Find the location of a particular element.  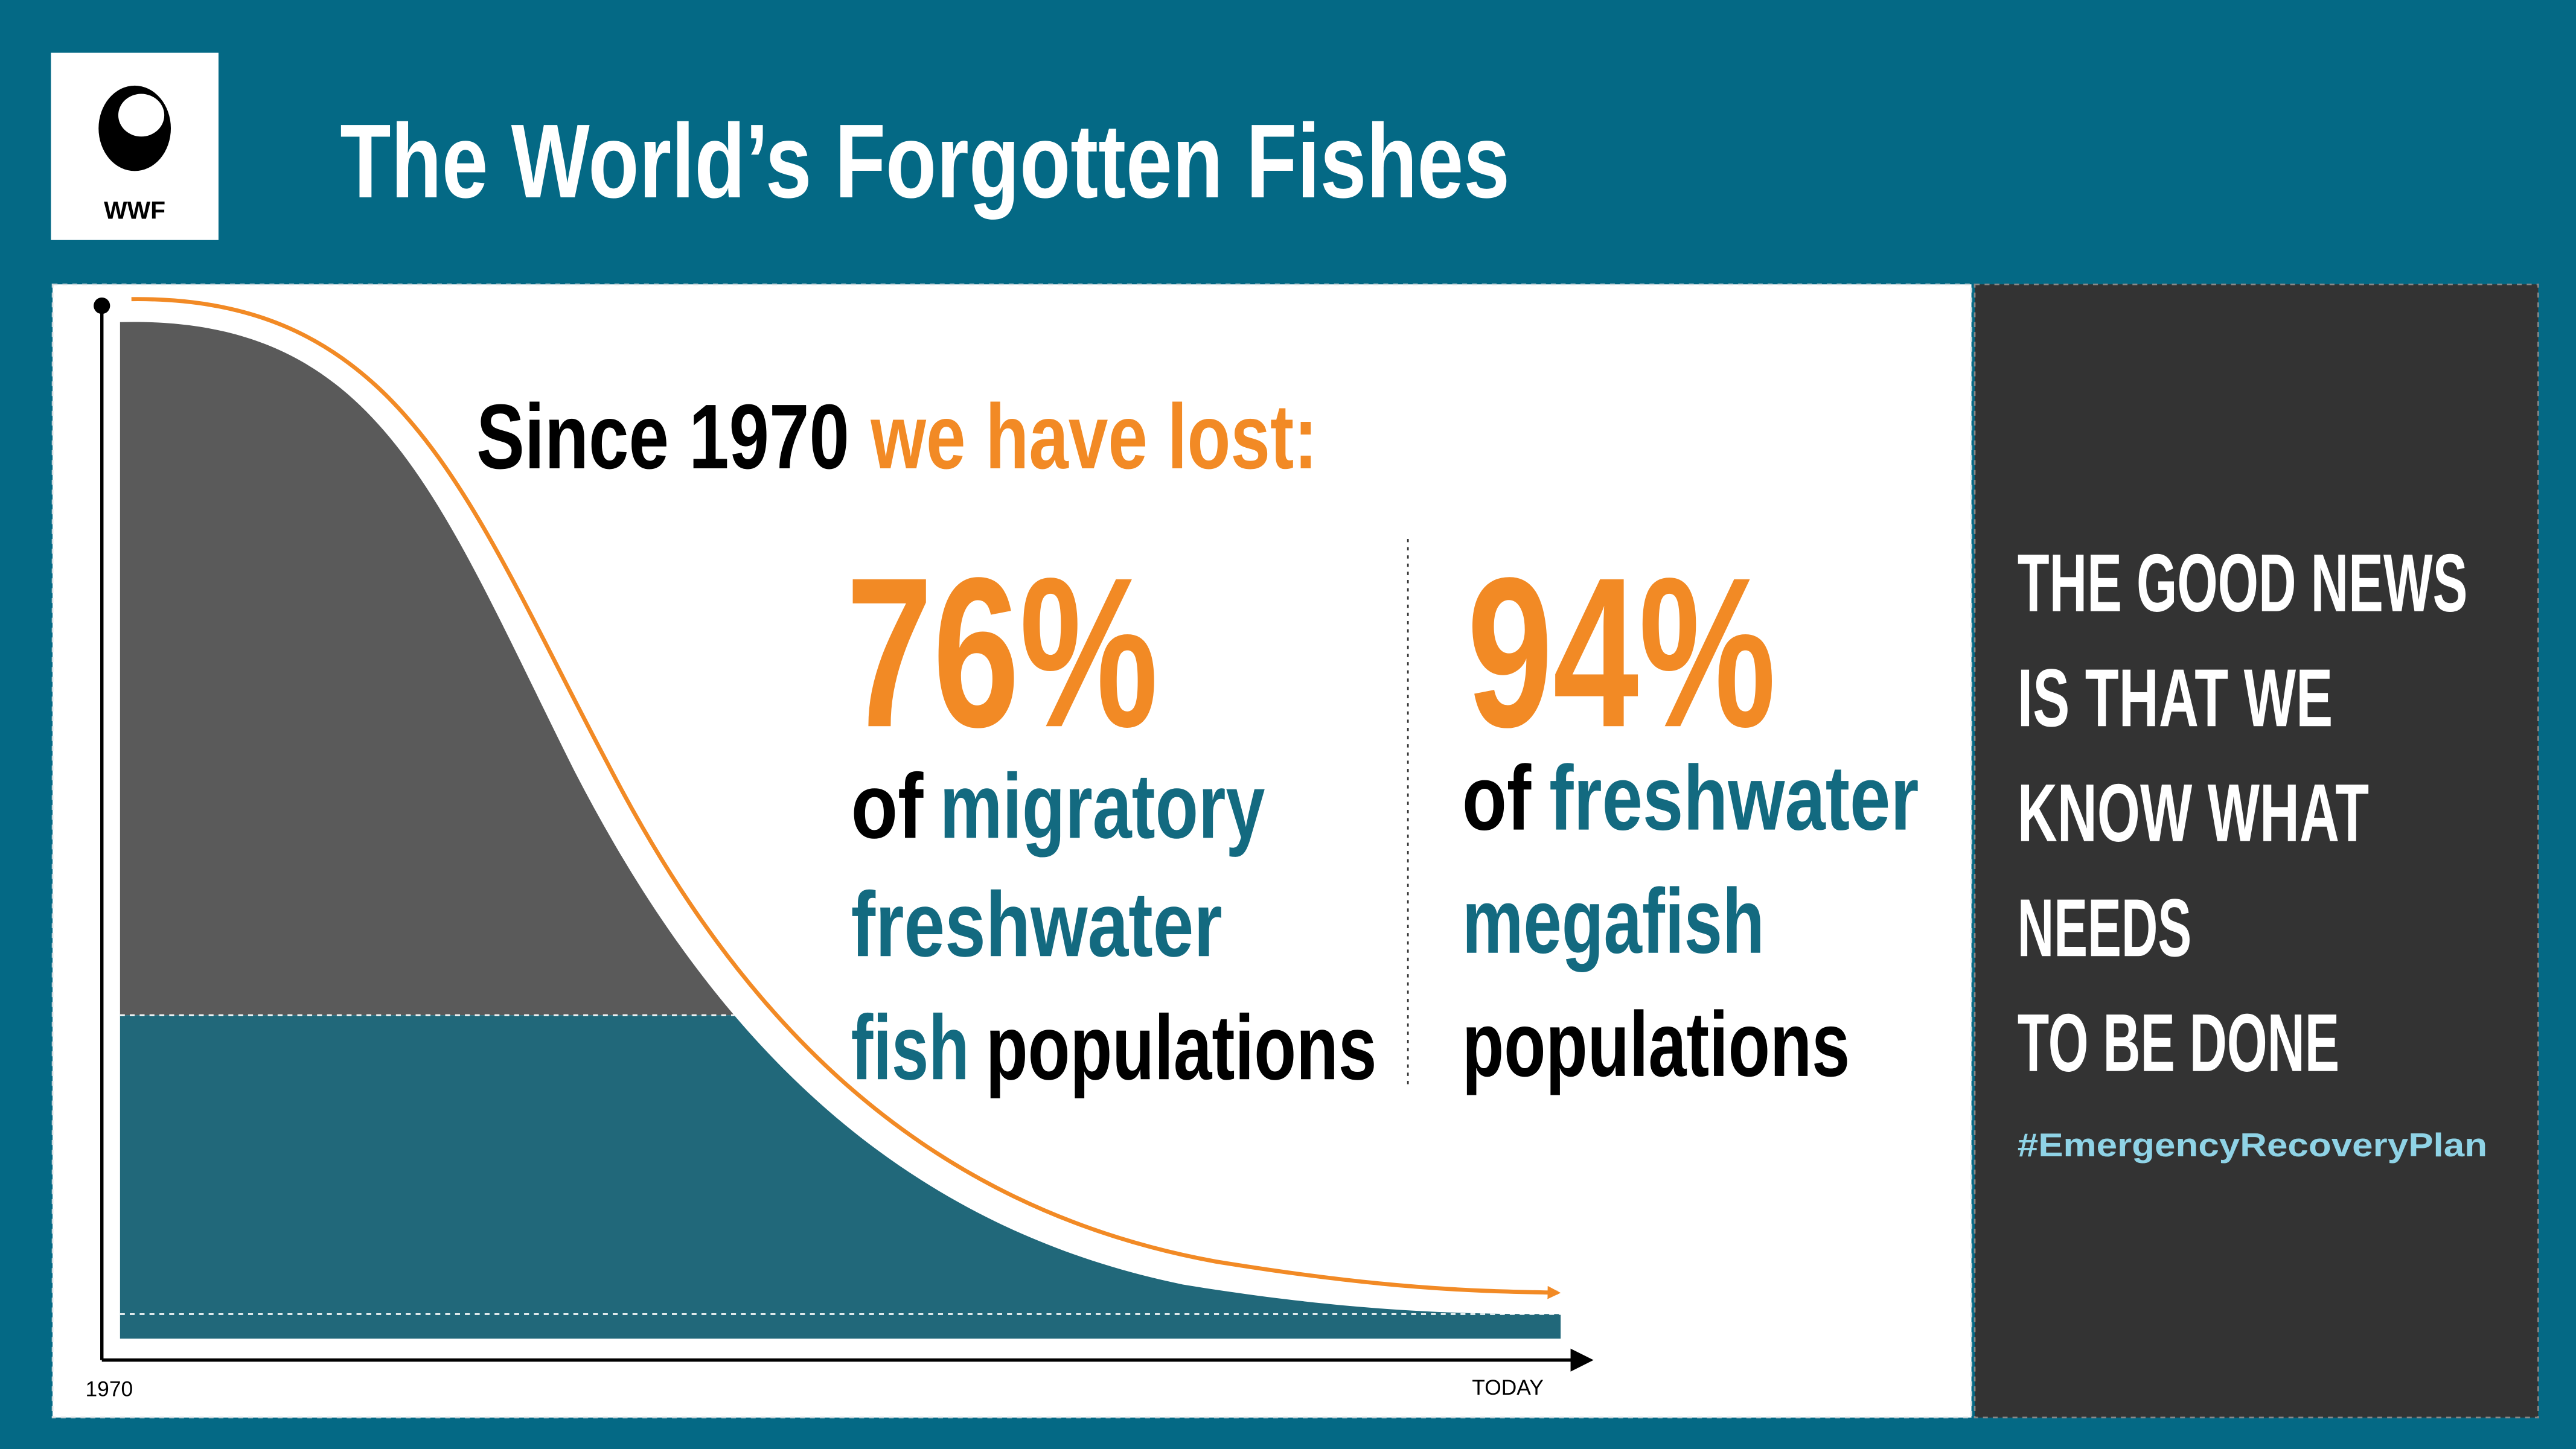

axis-end: TODAY is located at coordinates (1508, 1388).